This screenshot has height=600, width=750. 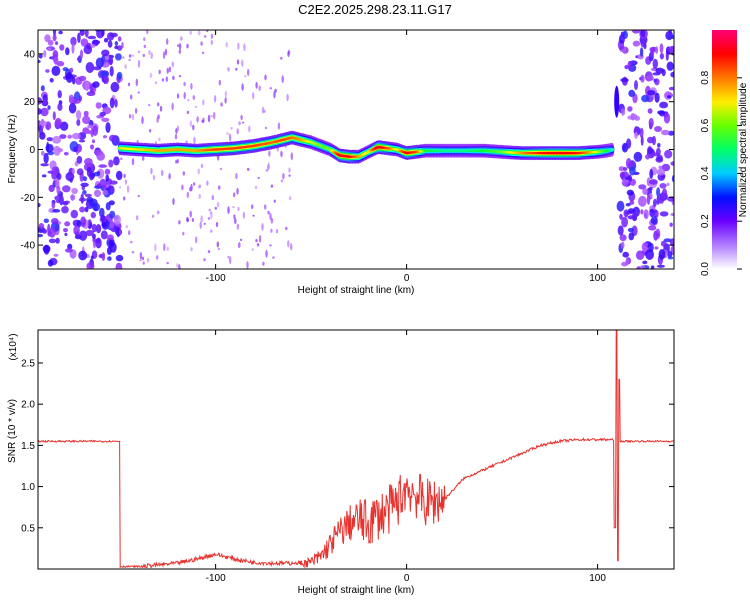 What do you see at coordinates (30, 54) in the screenshot?
I see `y-tick-label: 40` at bounding box center [30, 54].